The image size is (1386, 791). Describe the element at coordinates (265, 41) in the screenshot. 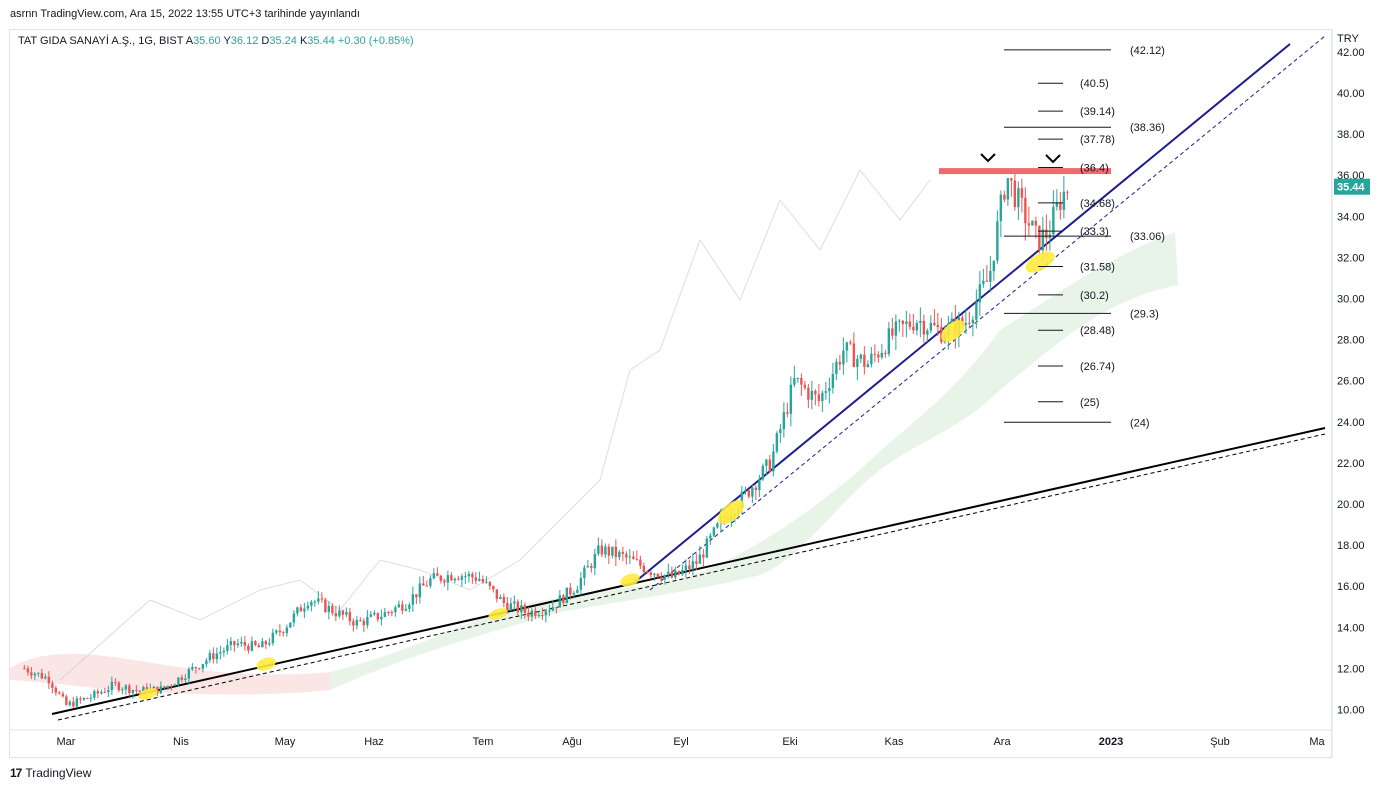

I see `low-label: D` at that location.